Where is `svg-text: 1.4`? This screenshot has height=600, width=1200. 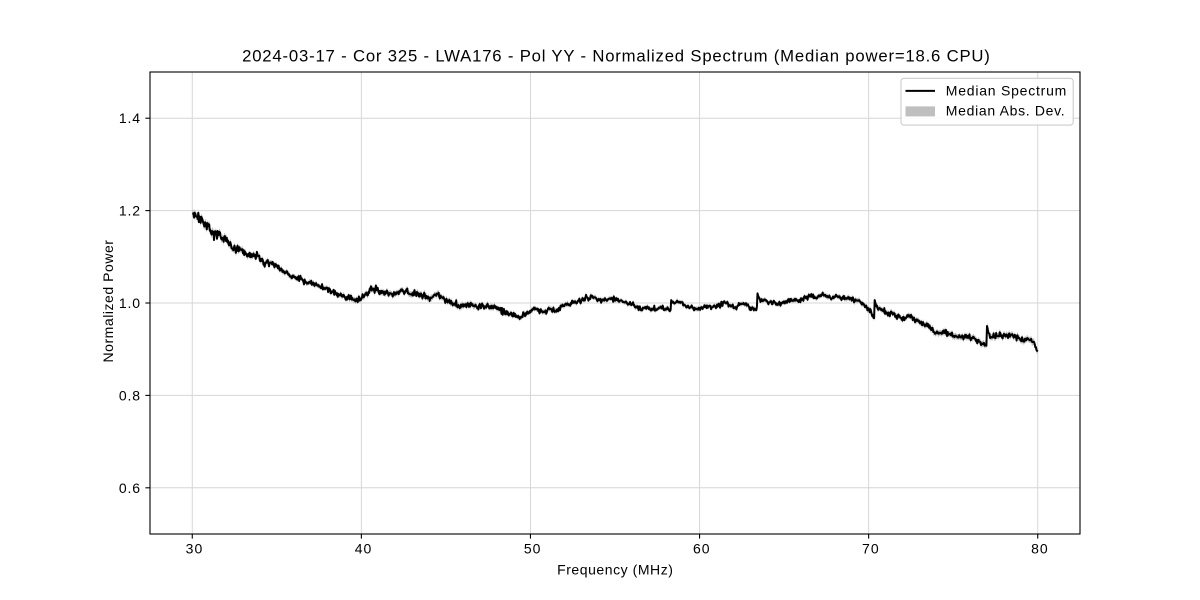 svg-text: 1.4 is located at coordinates (130, 118).